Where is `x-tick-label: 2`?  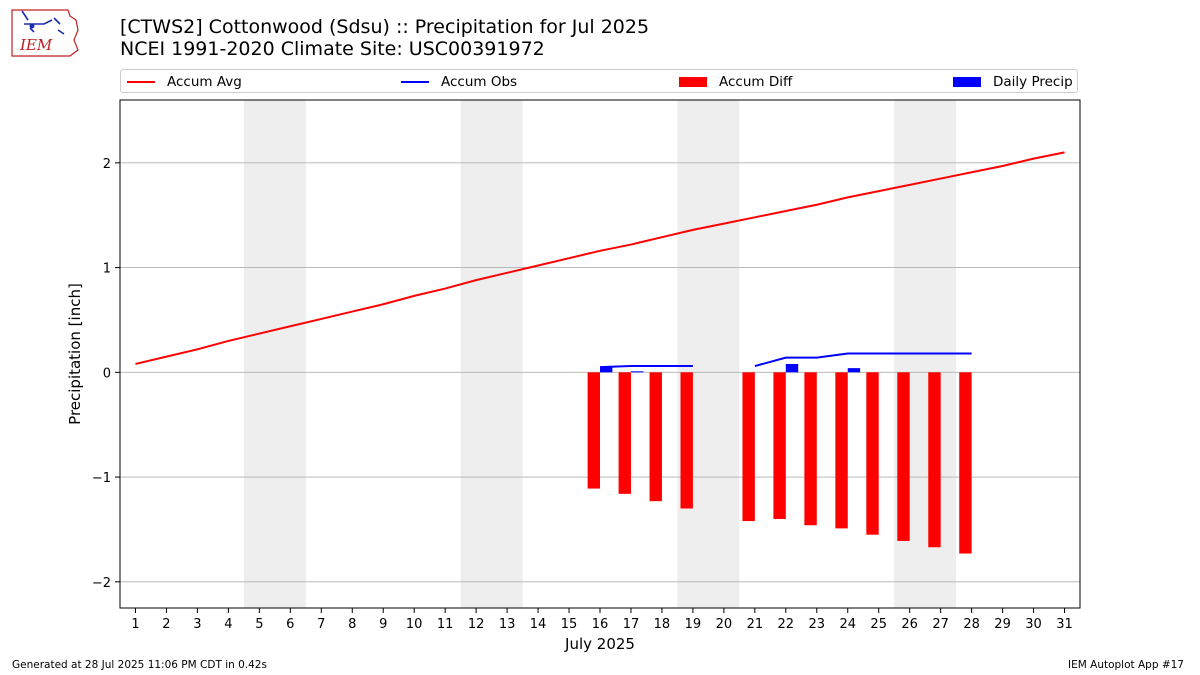
x-tick-label: 2 is located at coordinates (166, 624).